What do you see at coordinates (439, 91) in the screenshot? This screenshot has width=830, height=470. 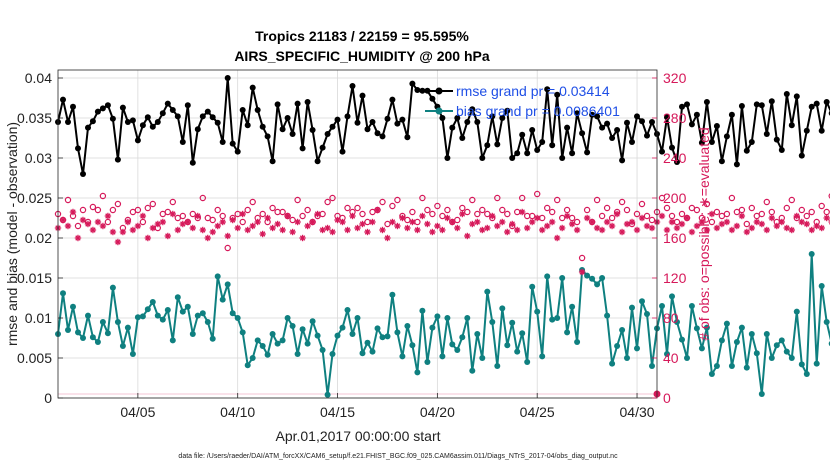 I see `legend-rmse-marker` at bounding box center [439, 91].